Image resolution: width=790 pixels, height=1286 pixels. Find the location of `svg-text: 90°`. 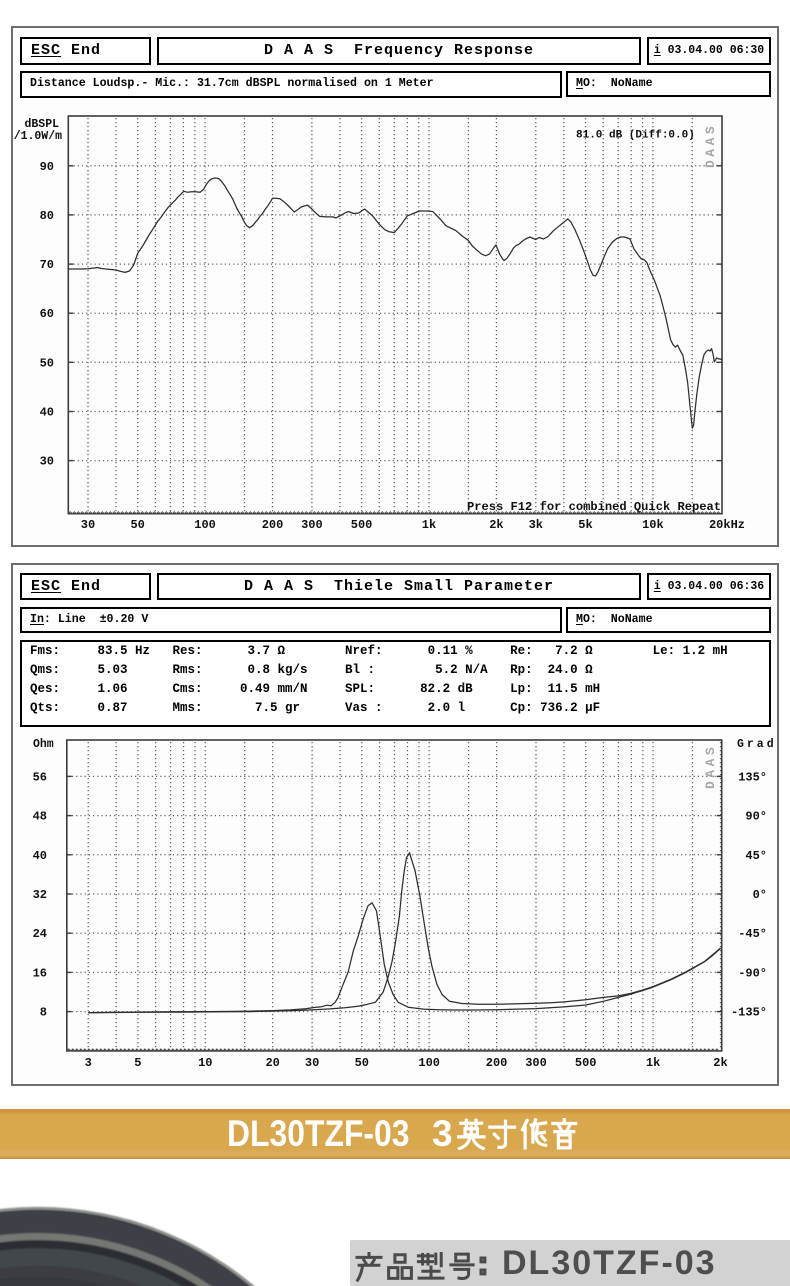

svg-text: 90° is located at coordinates (756, 817).